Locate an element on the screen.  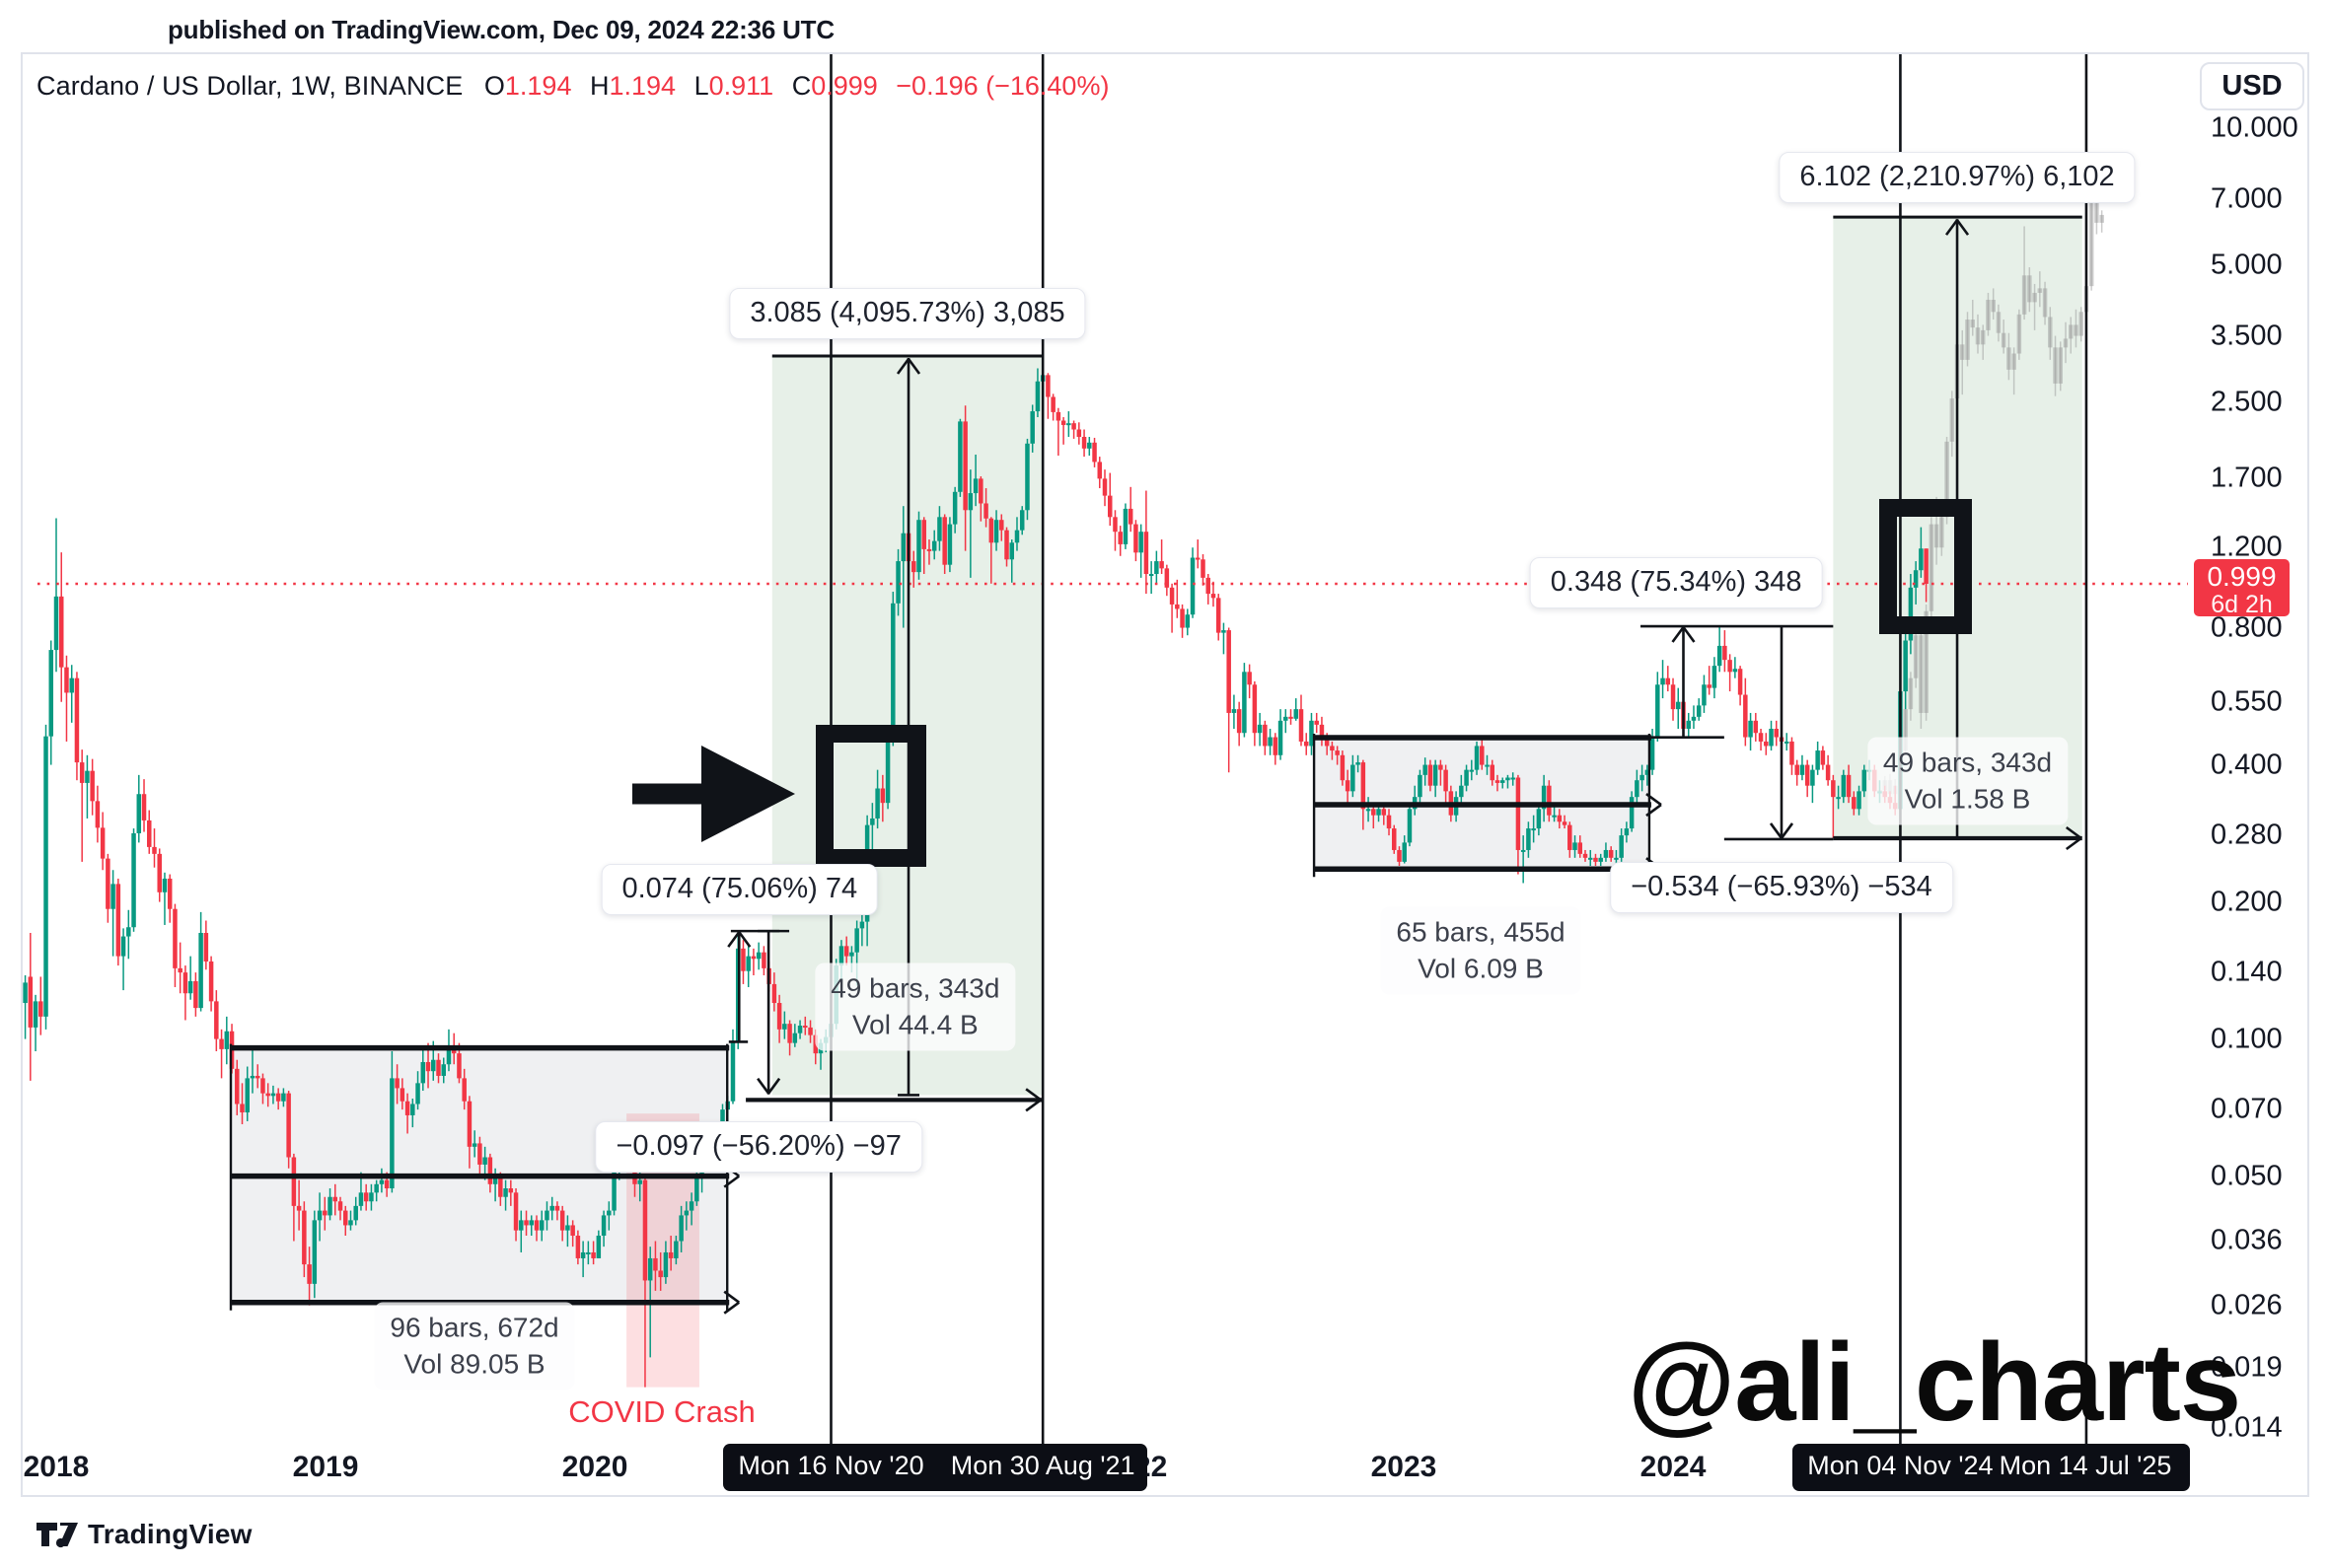
price-tick-label: 7.000 is located at coordinates (2247, 198).